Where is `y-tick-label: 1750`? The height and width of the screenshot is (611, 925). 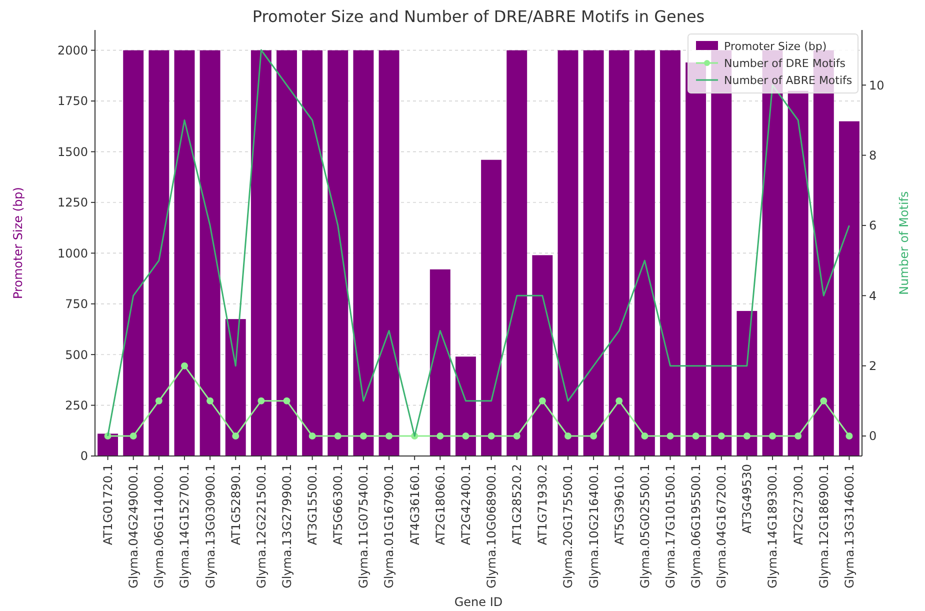
y-tick-label: 1750 is located at coordinates (72, 101).